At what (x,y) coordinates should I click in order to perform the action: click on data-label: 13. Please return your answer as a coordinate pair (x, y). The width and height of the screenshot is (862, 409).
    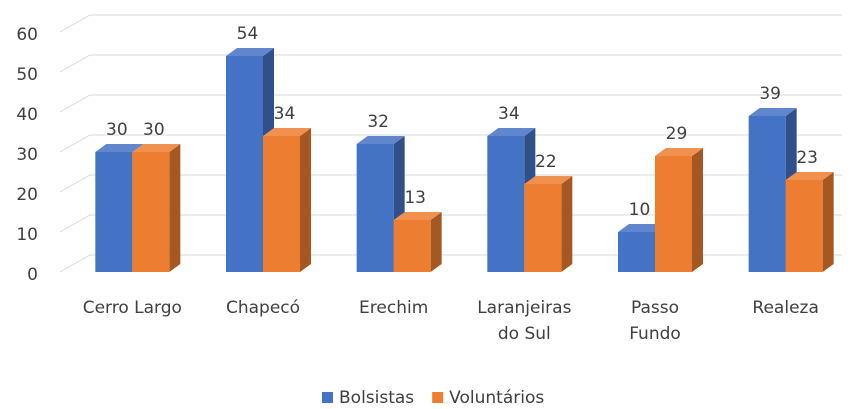
    Looking at the image, I should click on (415, 198).